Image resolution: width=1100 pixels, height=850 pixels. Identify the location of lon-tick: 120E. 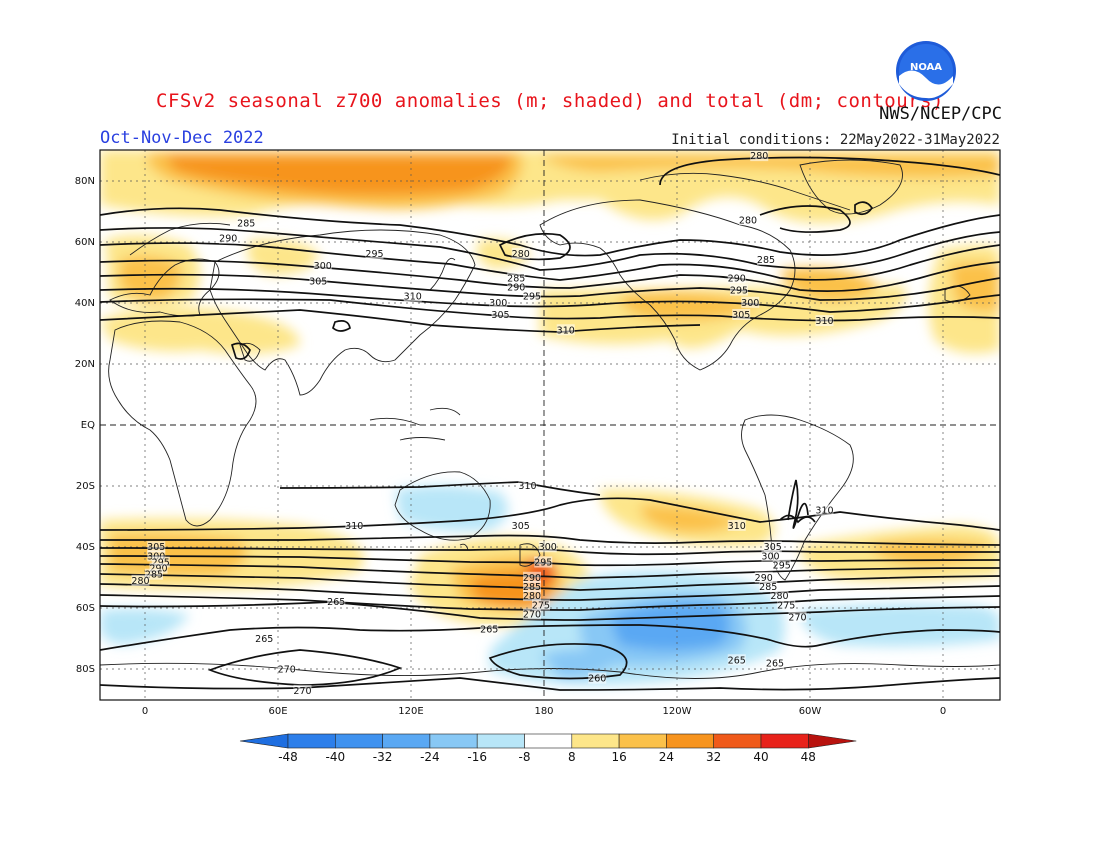
(410, 711).